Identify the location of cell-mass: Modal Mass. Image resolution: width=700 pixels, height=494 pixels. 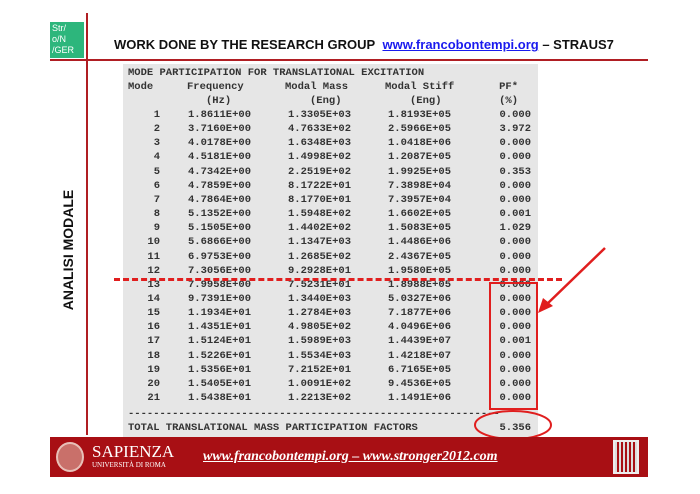
(317, 87).